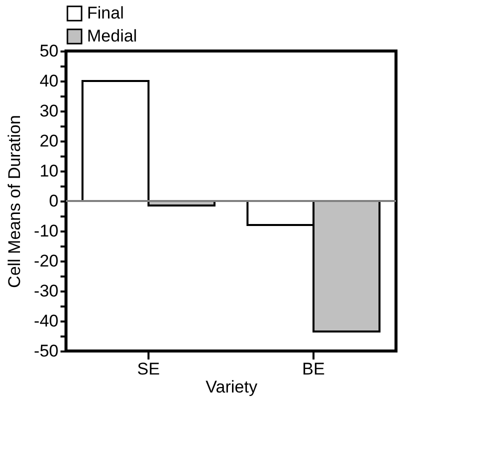  I want to click on y-tick-label: 30, so click(49, 111).